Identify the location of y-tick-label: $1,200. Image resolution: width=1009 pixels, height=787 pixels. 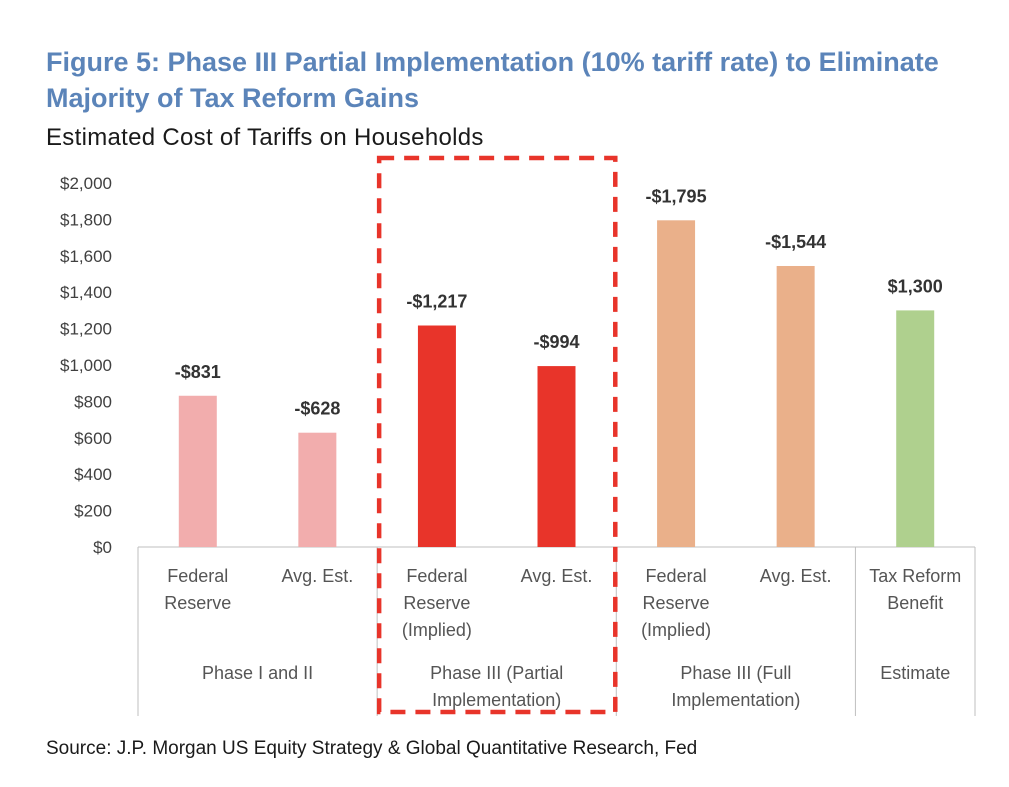
(86, 329).